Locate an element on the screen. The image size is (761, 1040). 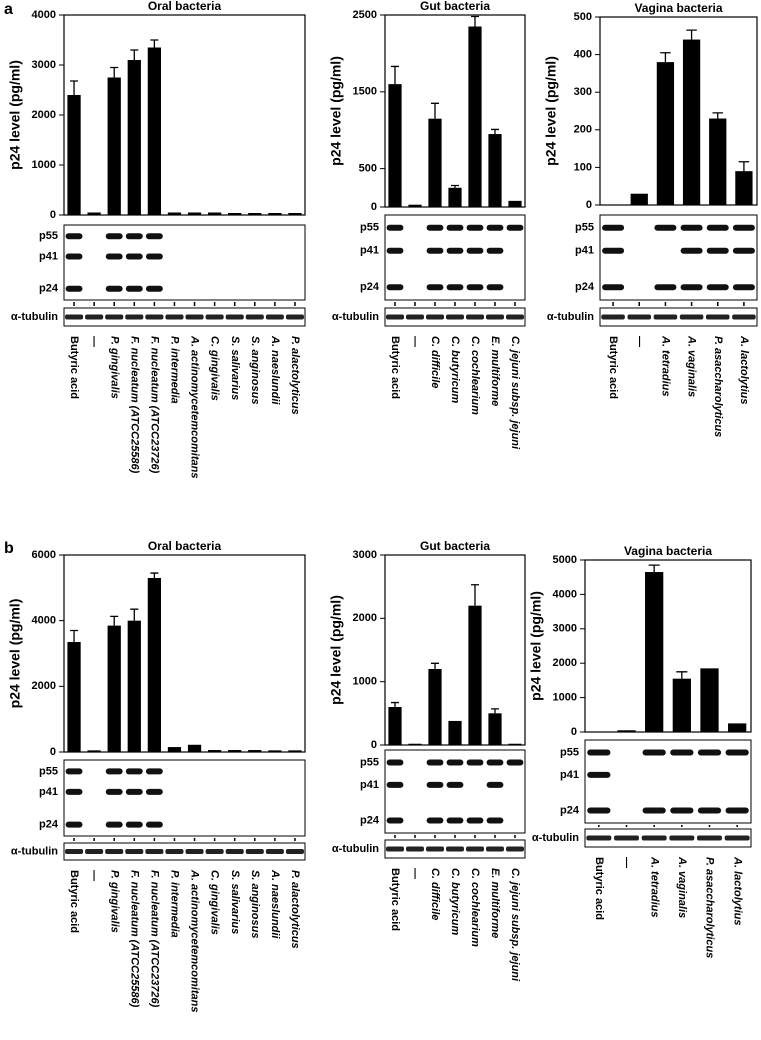
blot-label: p24 is located at coordinates (370, 820).